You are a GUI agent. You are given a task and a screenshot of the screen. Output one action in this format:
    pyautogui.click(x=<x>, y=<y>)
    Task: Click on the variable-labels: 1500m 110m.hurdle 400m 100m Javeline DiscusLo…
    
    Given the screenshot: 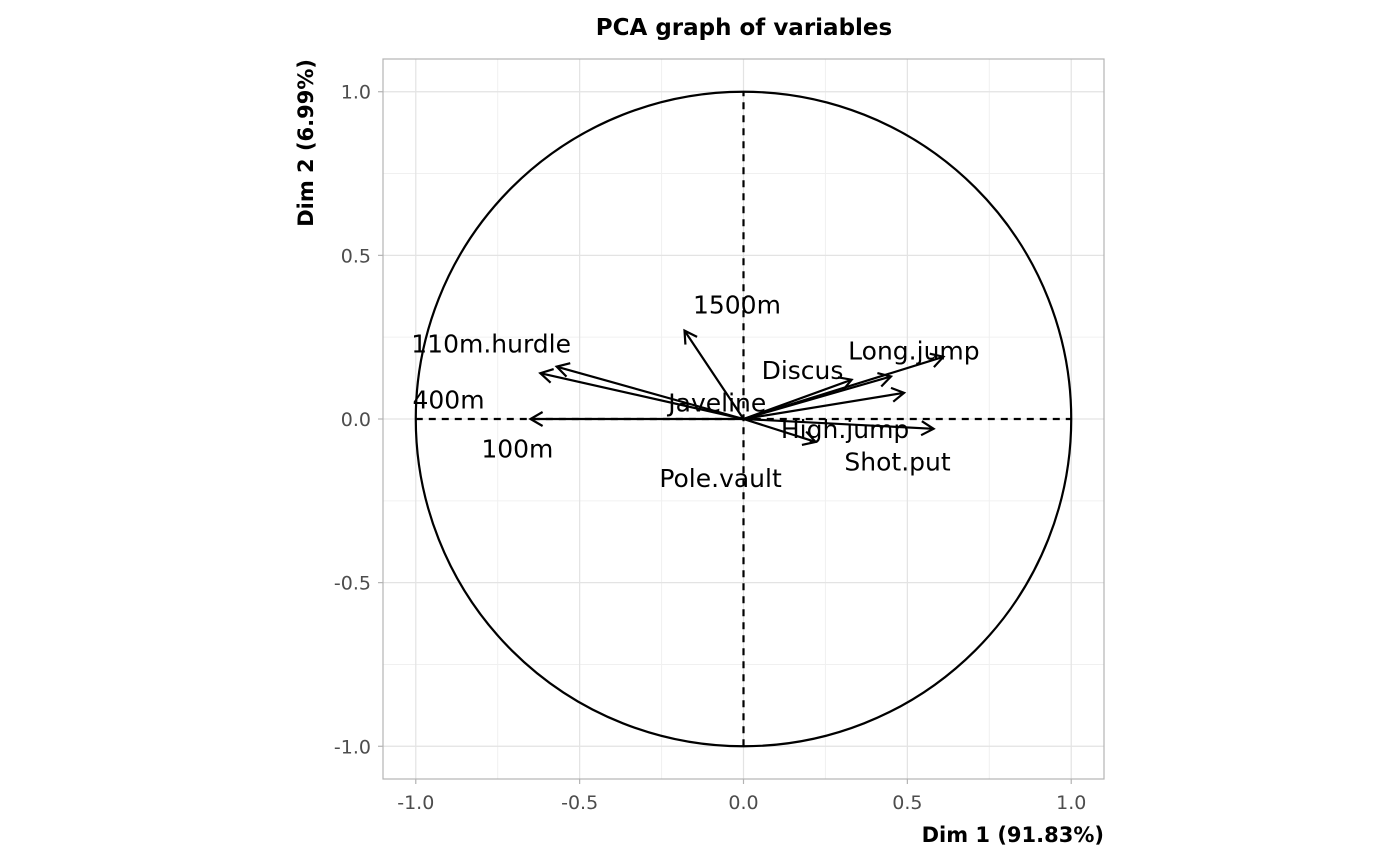 What is the action you would take?
    pyautogui.click(x=695, y=391)
    